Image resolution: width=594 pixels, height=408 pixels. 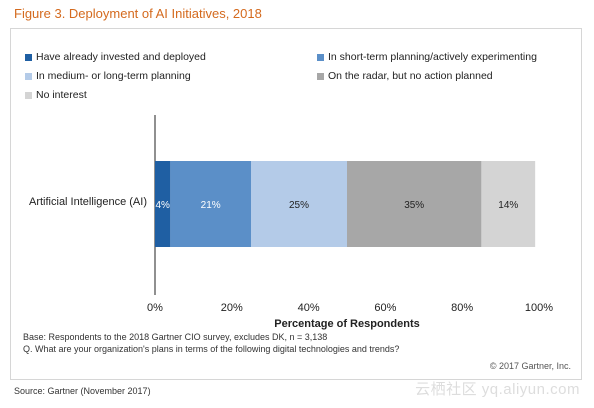 I want to click on legend-label: No interest, so click(x=61, y=95).